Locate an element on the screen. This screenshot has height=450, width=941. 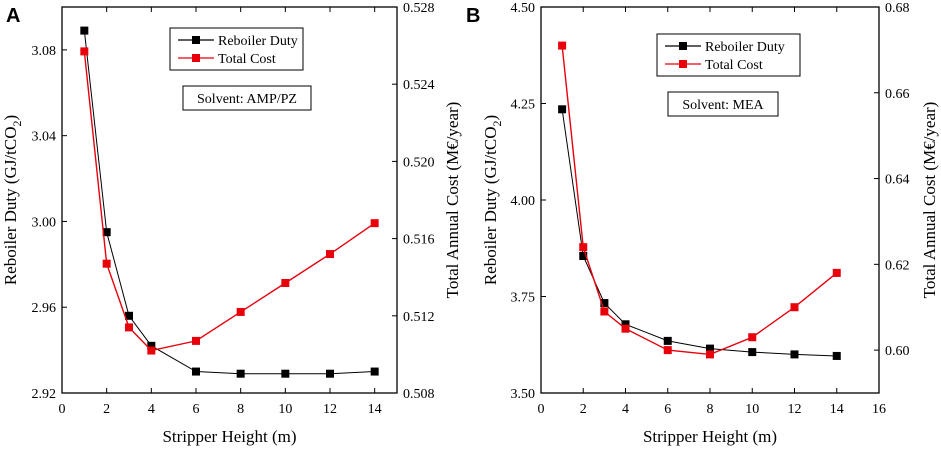
y2-tick-label: 0.528 is located at coordinates (419, 8).